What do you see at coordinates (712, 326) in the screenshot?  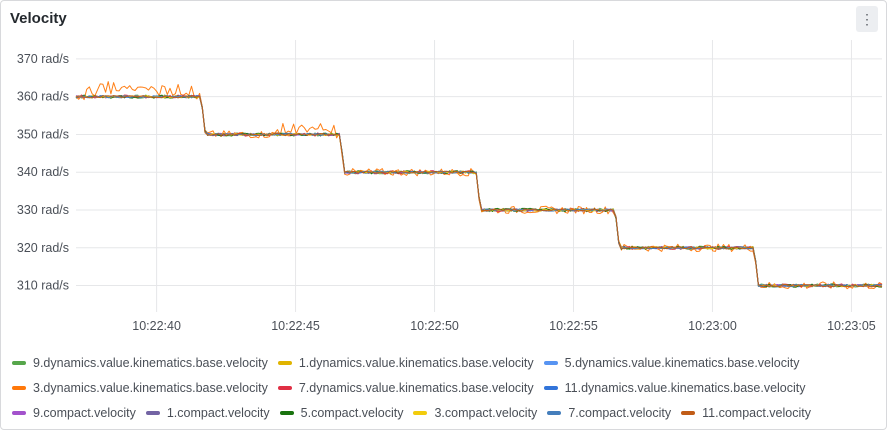 I see `x-tick-label: 10:23:00` at bounding box center [712, 326].